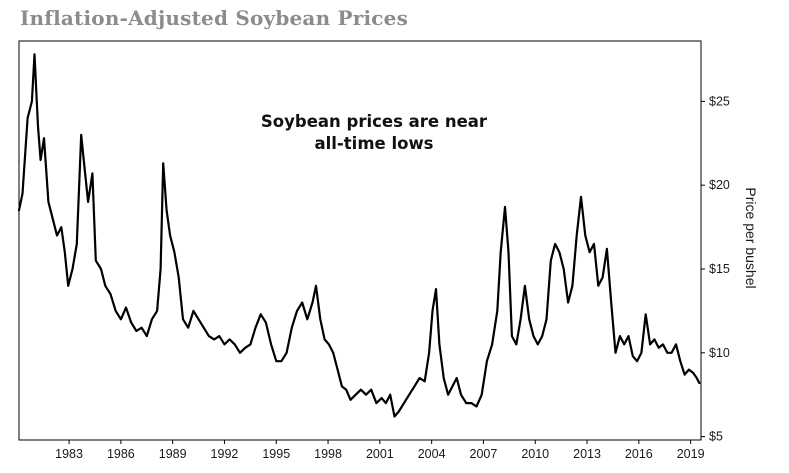 The height and width of the screenshot is (473, 789). I want to click on x-tick-label-2013: 2013, so click(587, 454).